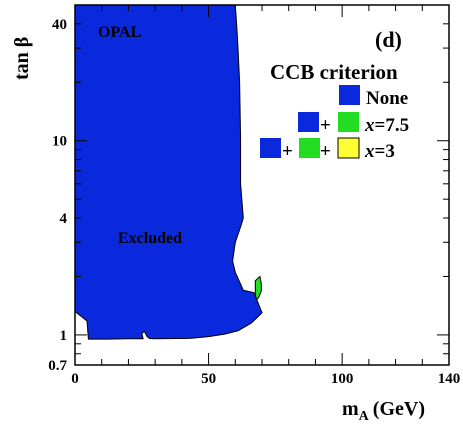 Image resolution: width=463 pixels, height=427 pixels. Describe the element at coordinates (383, 411) in the screenshot. I see `x-axis-label: mA (GeV)` at that location.